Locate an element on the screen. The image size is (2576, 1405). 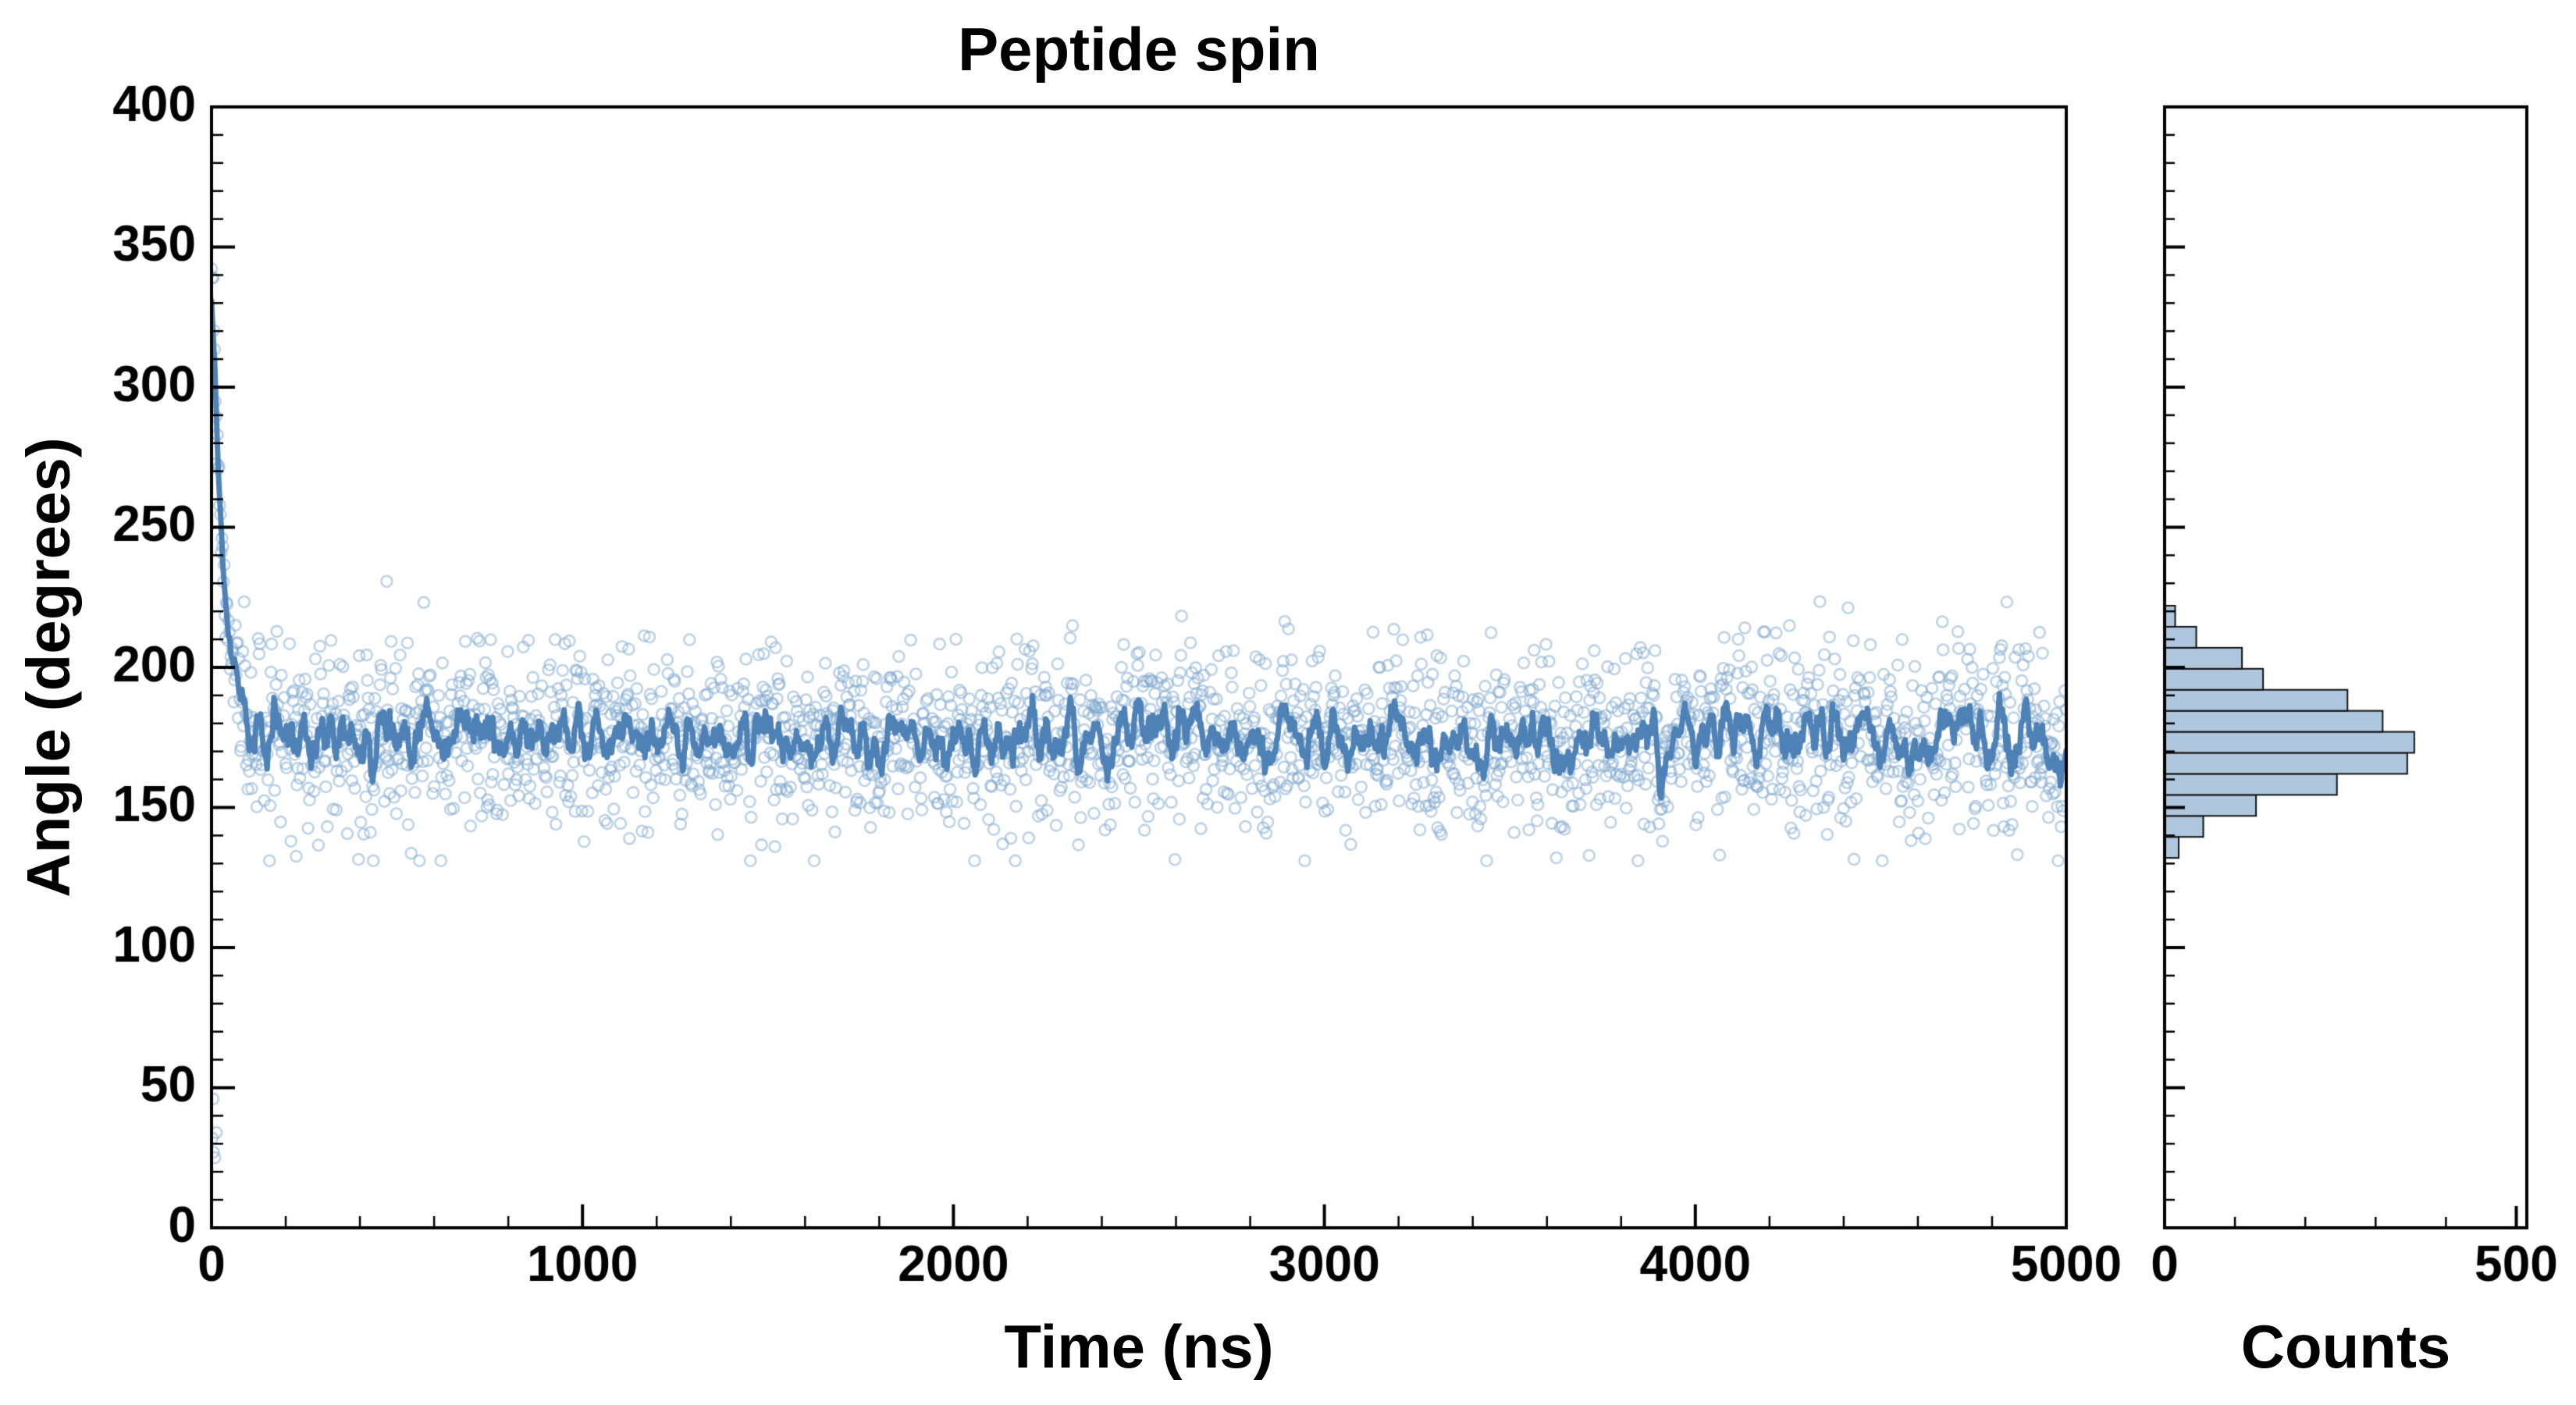
chart-title: Peptide spin is located at coordinates (1139, 49).